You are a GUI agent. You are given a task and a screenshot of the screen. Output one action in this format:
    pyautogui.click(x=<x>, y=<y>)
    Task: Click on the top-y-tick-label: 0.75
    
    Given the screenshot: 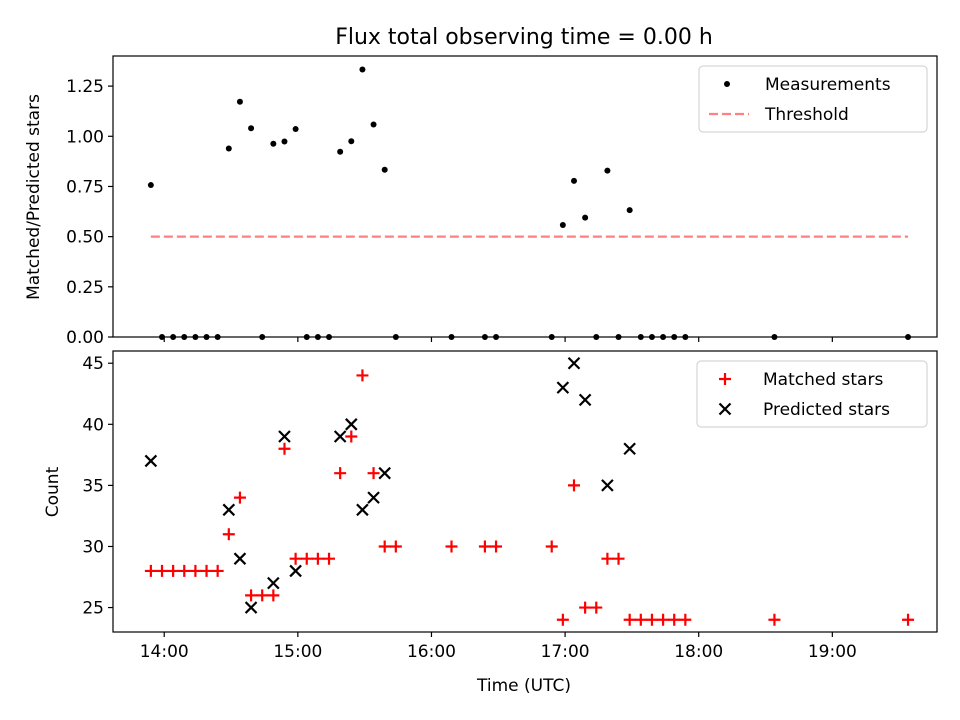 What is the action you would take?
    pyautogui.click(x=85, y=187)
    